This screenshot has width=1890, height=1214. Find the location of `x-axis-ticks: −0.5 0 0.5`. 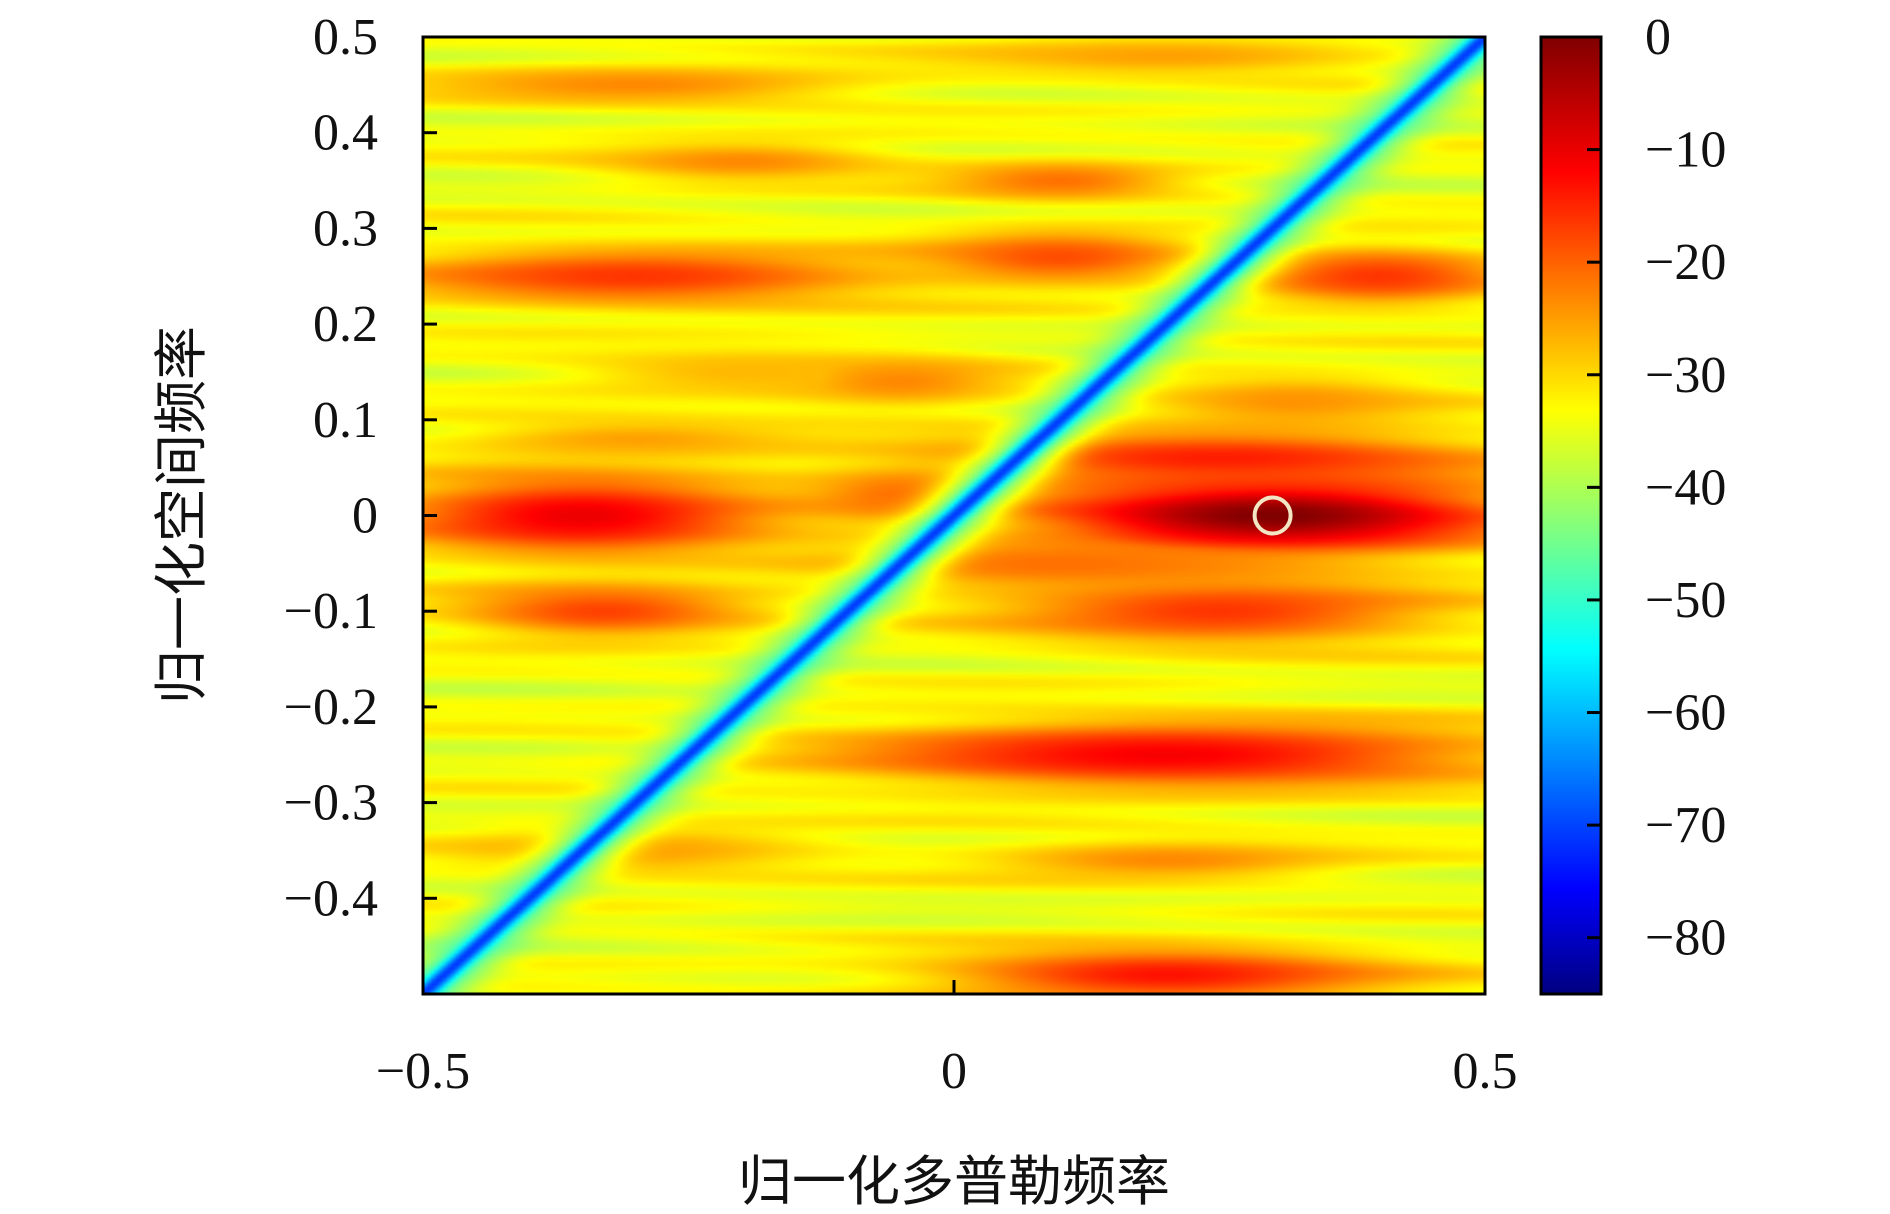

x-axis-ticks: −0.5 0 0.5 is located at coordinates (947, 1040).